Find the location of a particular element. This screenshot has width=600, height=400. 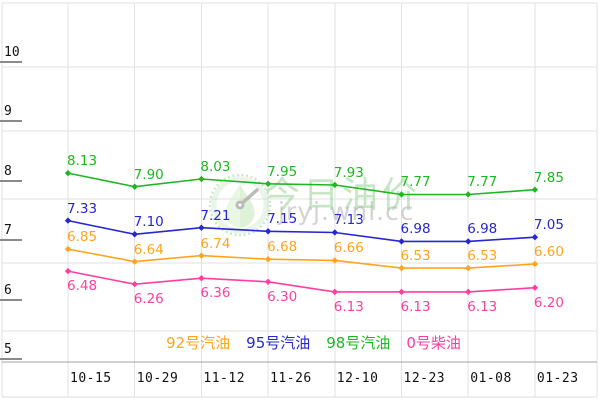

data-point-label: 6.48 is located at coordinates (82, 286).